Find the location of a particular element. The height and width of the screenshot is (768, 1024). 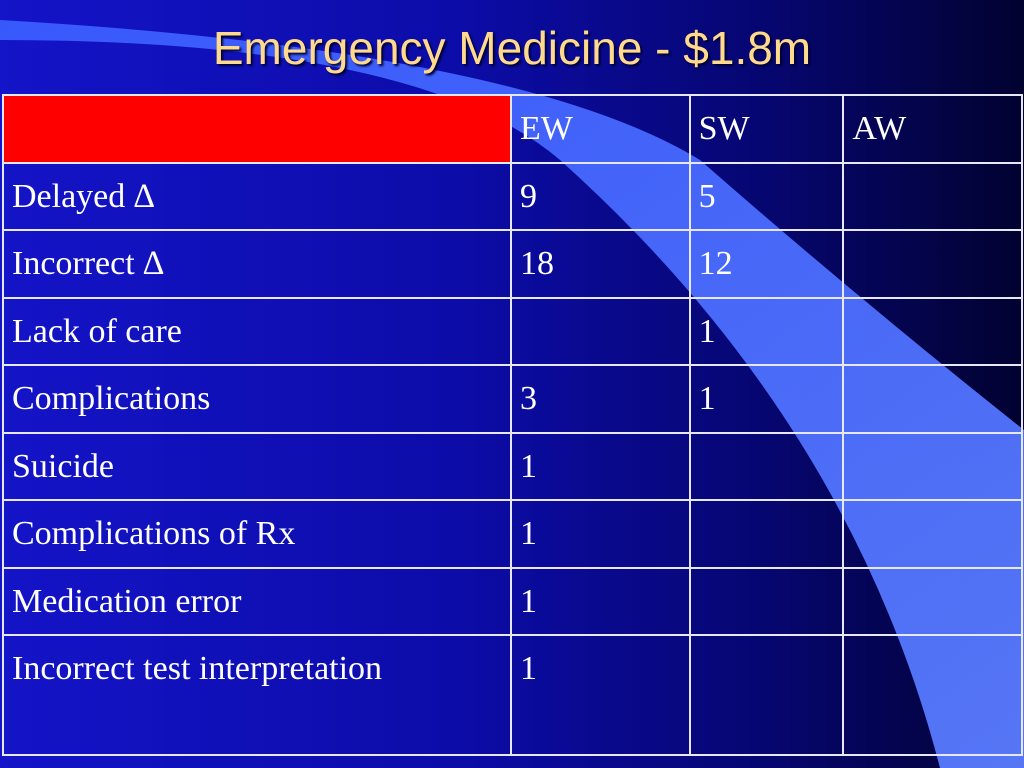

table-row: Complications of Rx 1 is located at coordinates (512, 534).